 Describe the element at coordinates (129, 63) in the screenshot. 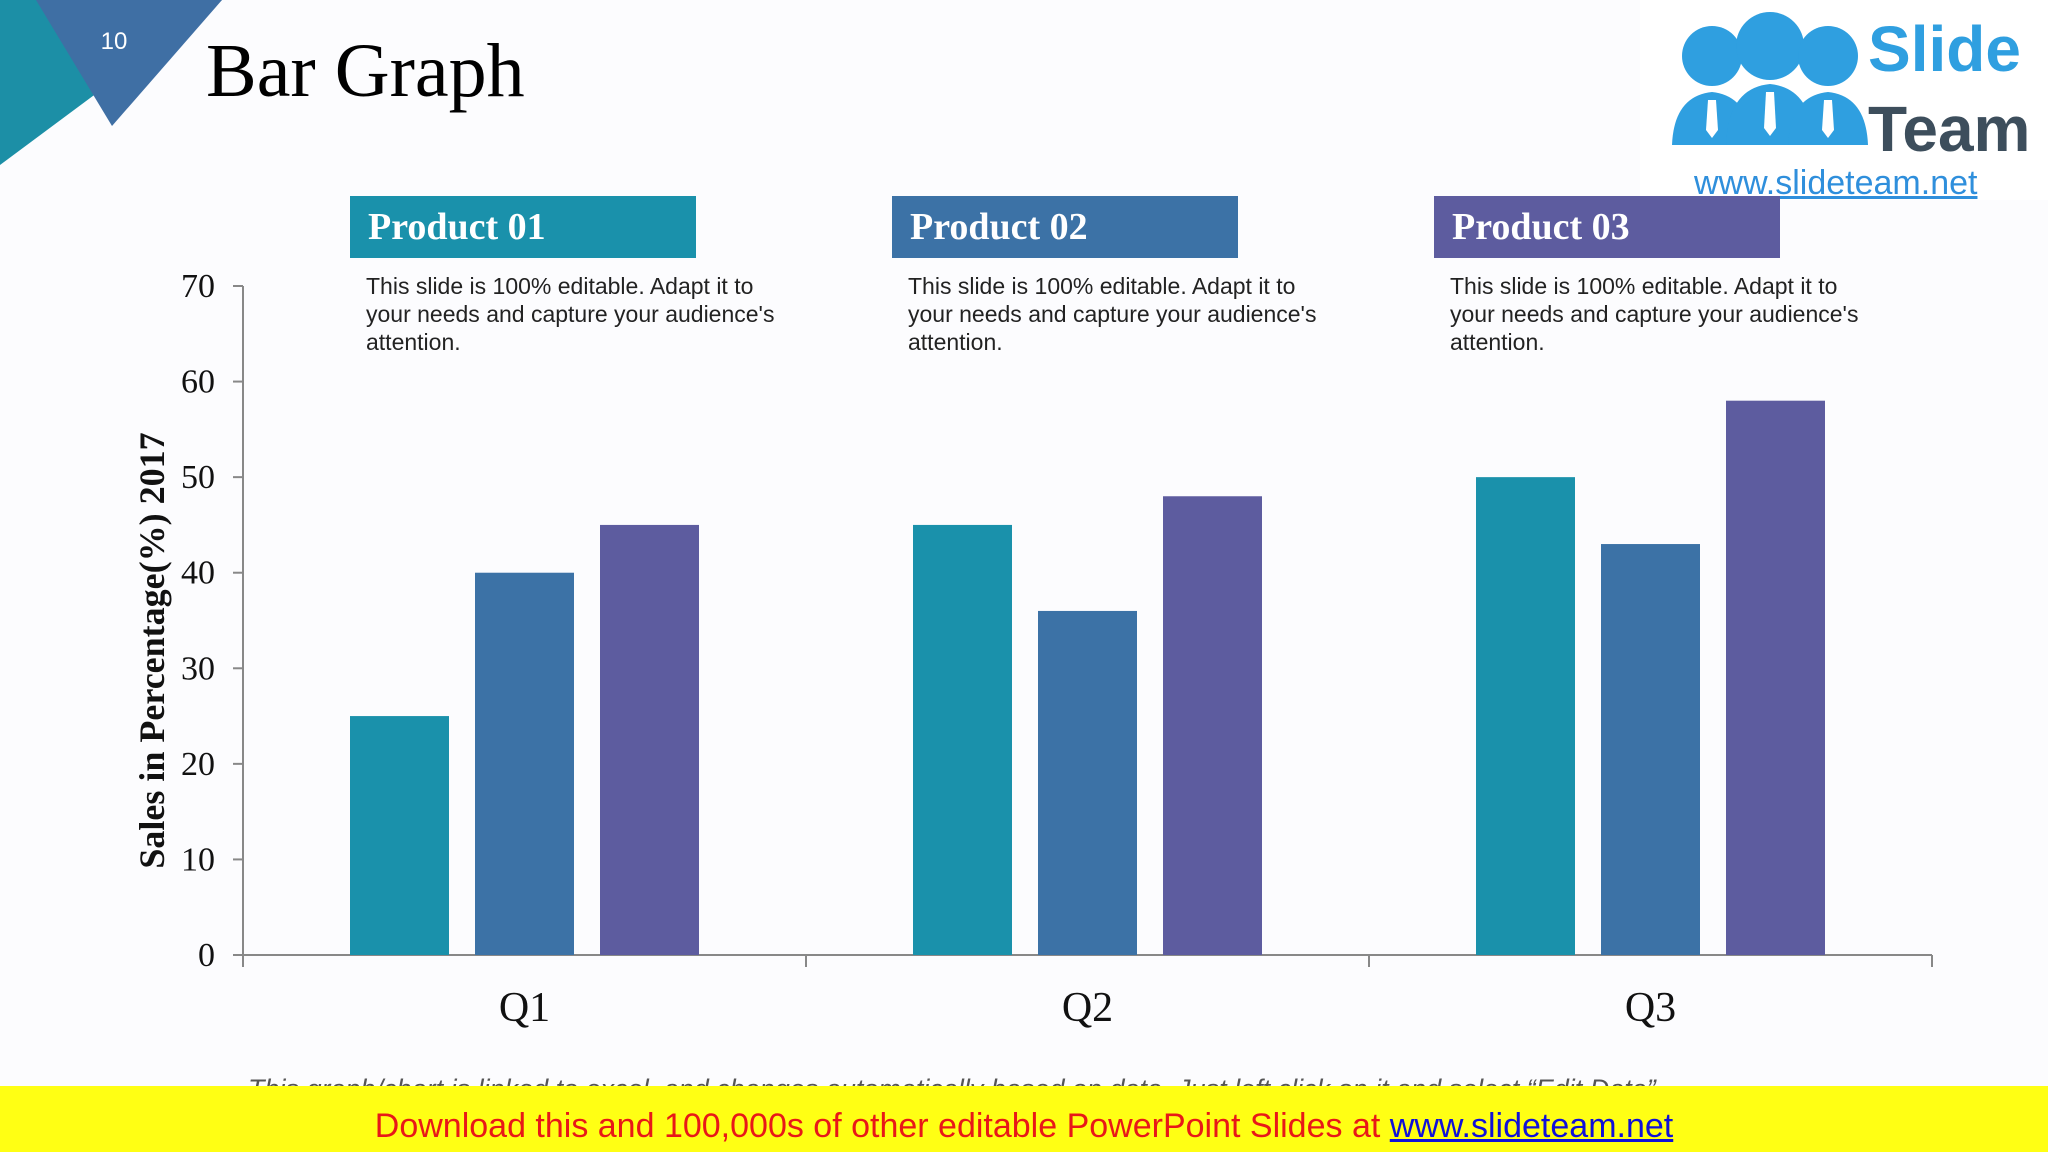

I see `corner-blue-triangle` at that location.